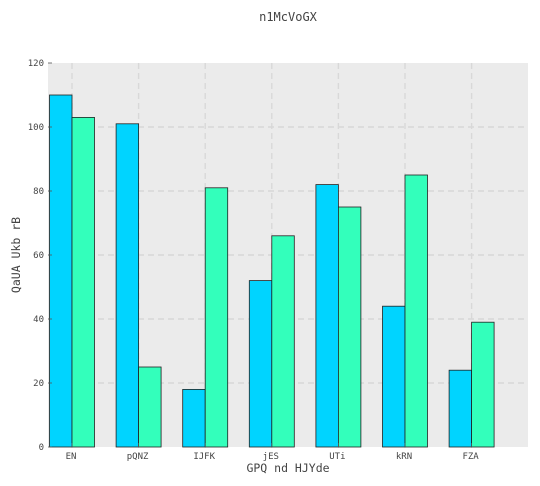 The width and height of the screenshot is (540, 486). I want to click on y-axis-label: QaUA Ukb rB, so click(16, 255).